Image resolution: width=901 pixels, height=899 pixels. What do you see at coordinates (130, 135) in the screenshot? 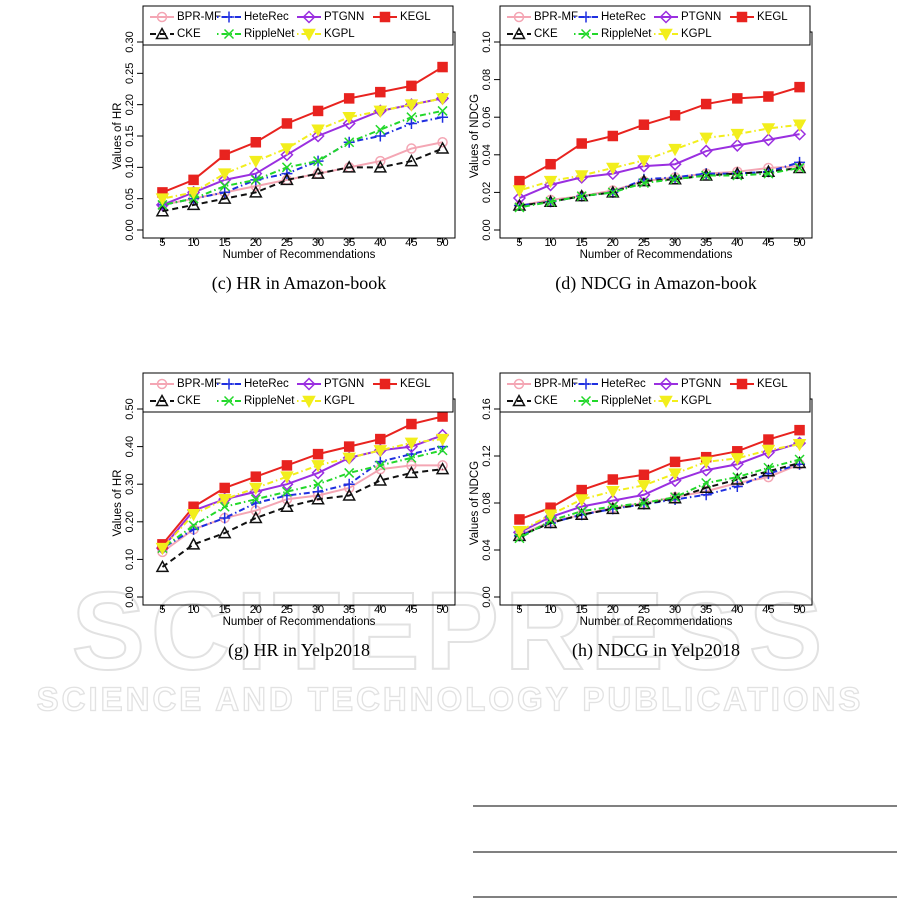
I see `y-tick-label: 0.15` at bounding box center [130, 135].